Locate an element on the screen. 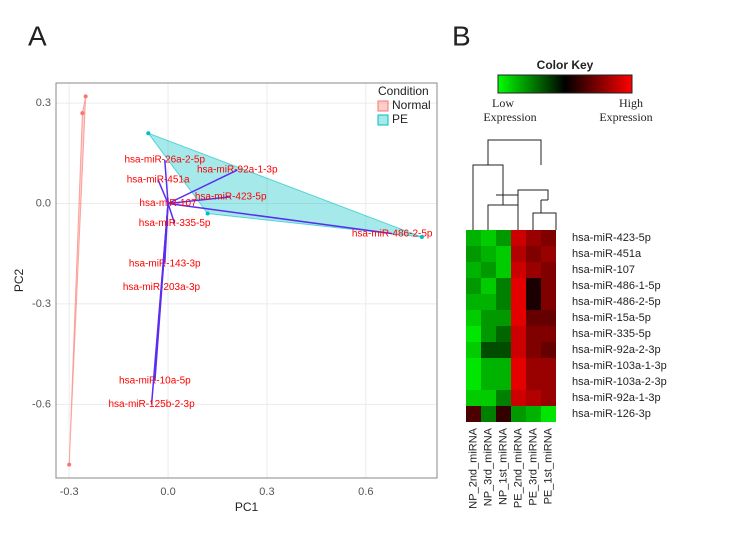 The image size is (738, 536). y-tick-label: 0.3 is located at coordinates (43, 103).